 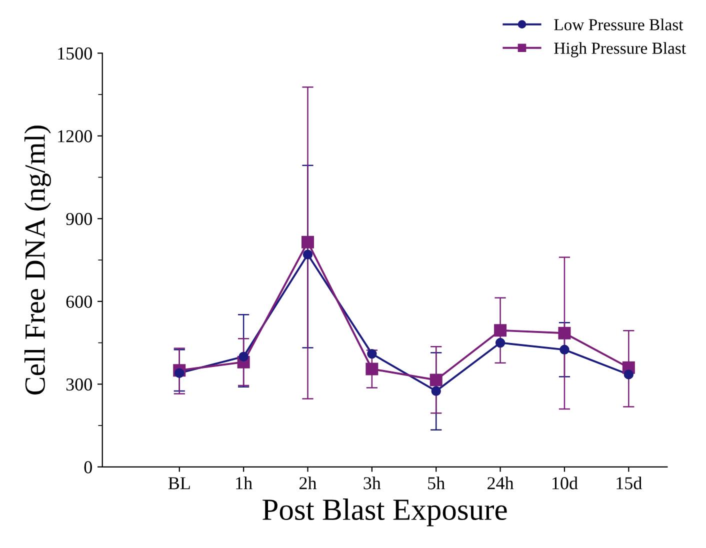 I want to click on y-tick-label: 300, so click(x=79, y=384).